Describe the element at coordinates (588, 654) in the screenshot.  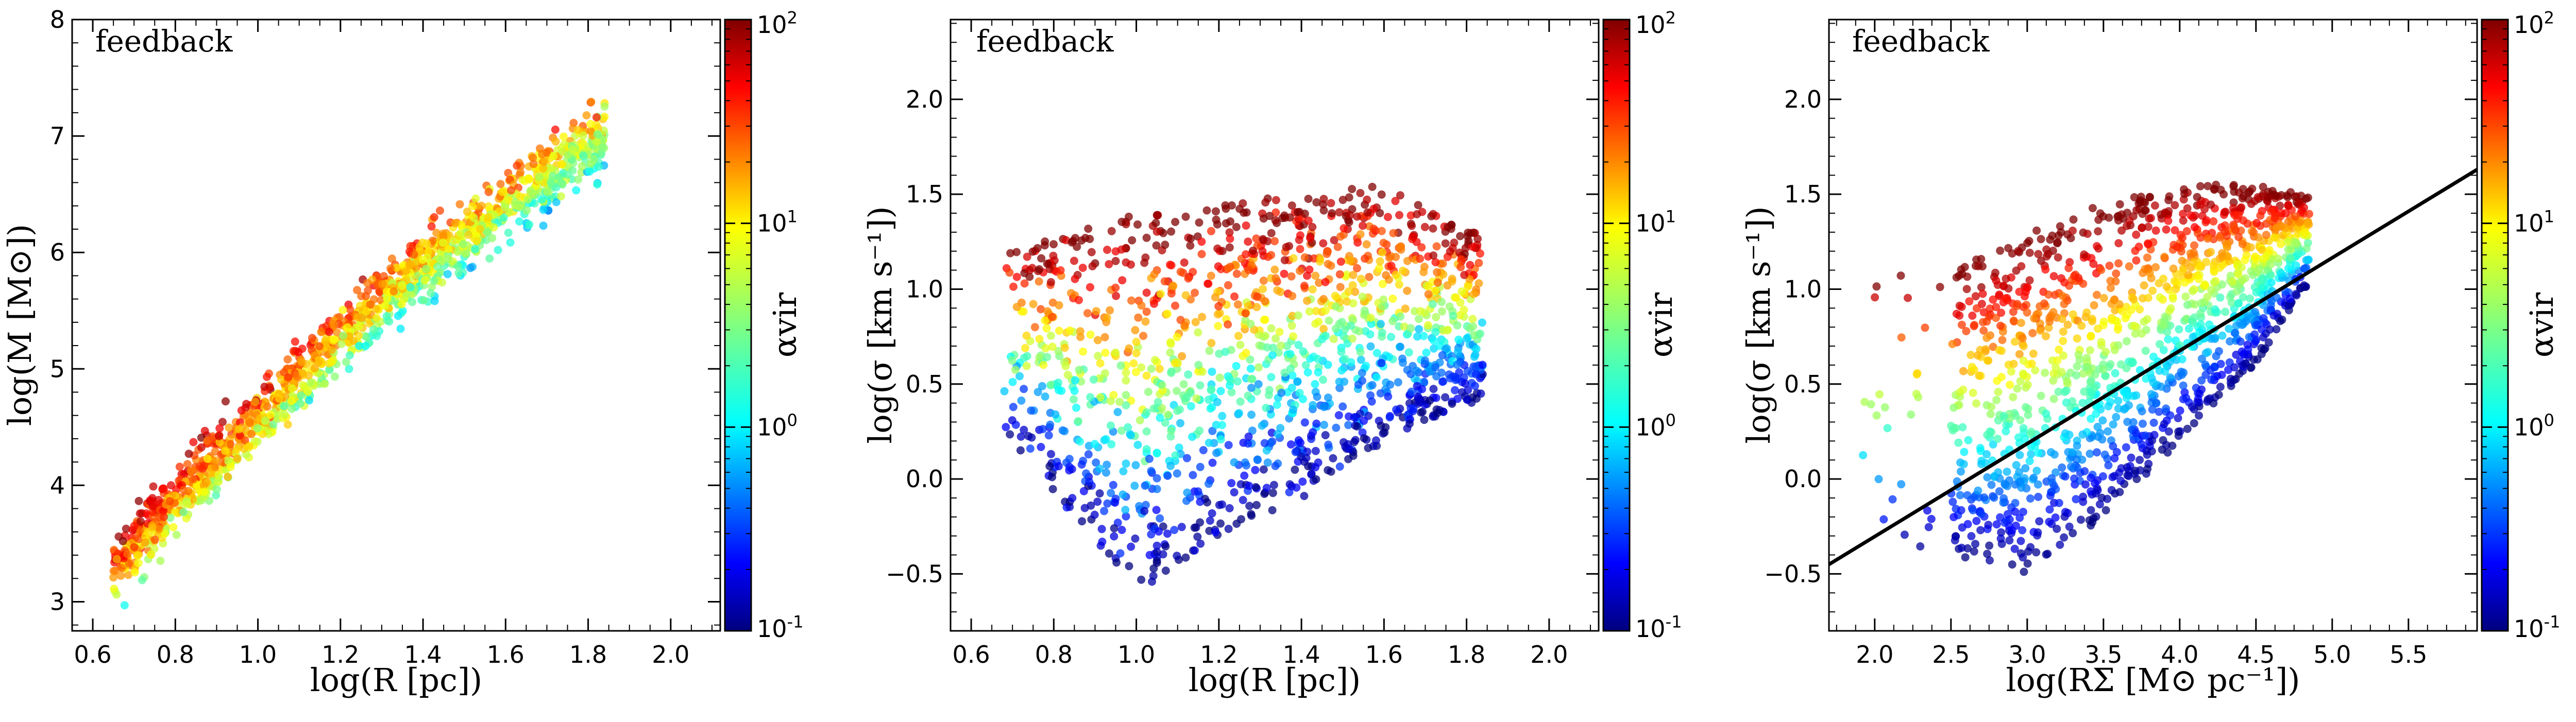
I see `x-tick-label: 1.8` at that location.